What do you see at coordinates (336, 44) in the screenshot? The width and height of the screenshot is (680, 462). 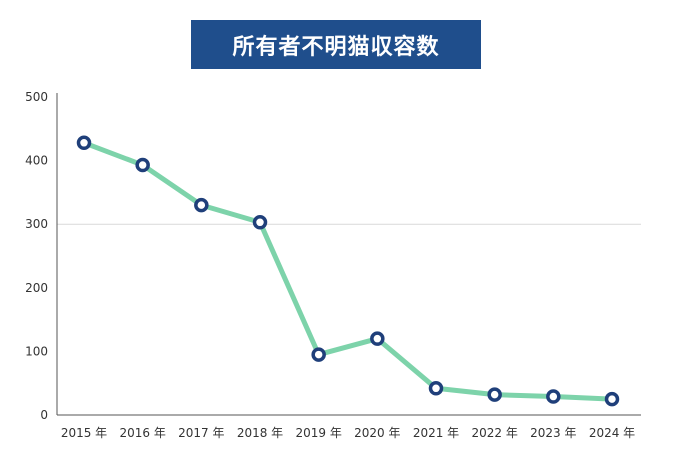 I see `chart-title: 所有者不明猫収容数` at bounding box center [336, 44].